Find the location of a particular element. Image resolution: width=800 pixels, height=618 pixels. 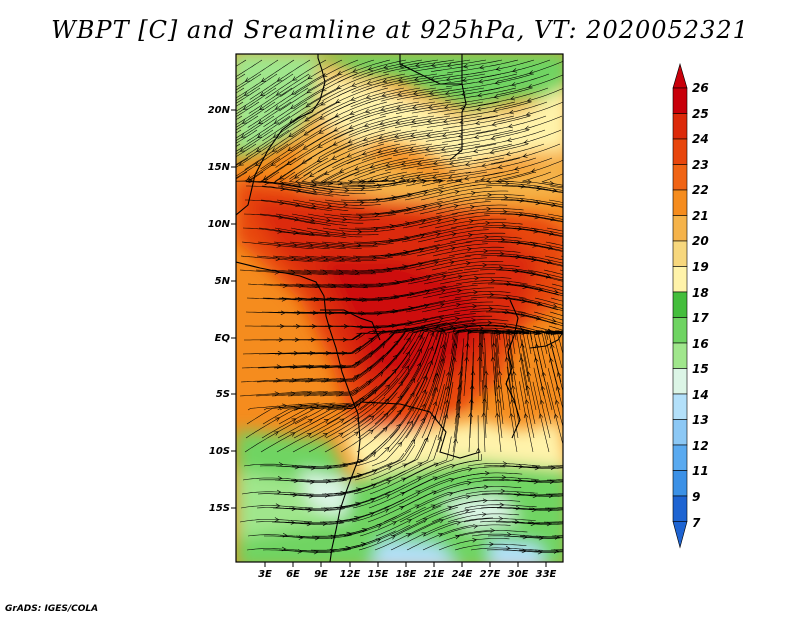

colorbar-label: 19 is located at coordinates (700, 267).